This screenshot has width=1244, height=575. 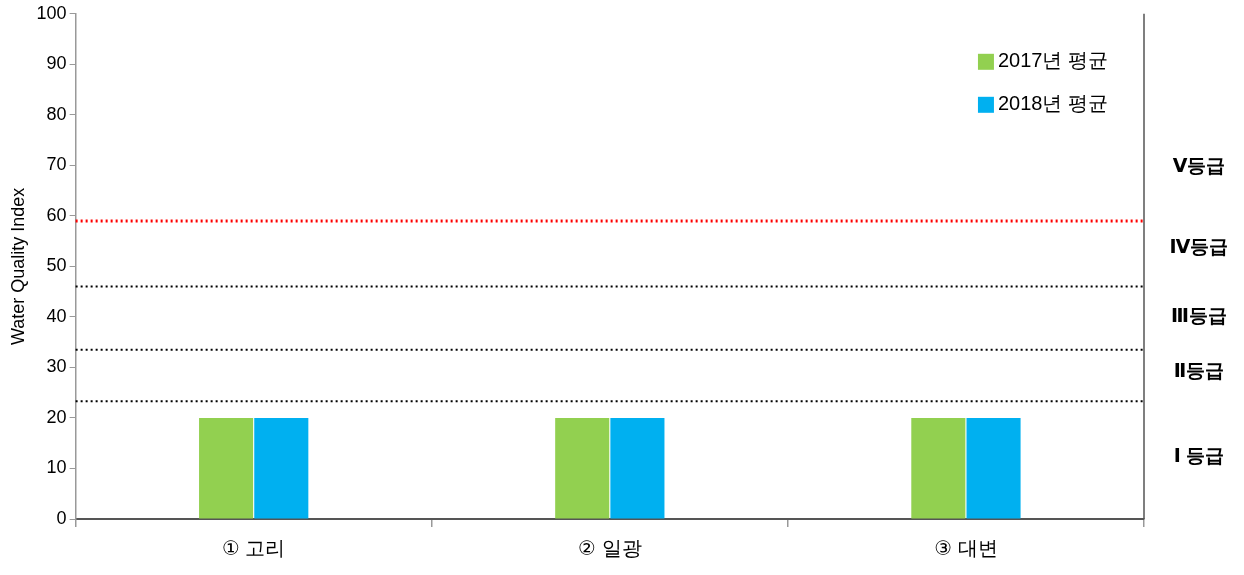 I want to click on y-tick-label: 80, so click(x=56, y=113).